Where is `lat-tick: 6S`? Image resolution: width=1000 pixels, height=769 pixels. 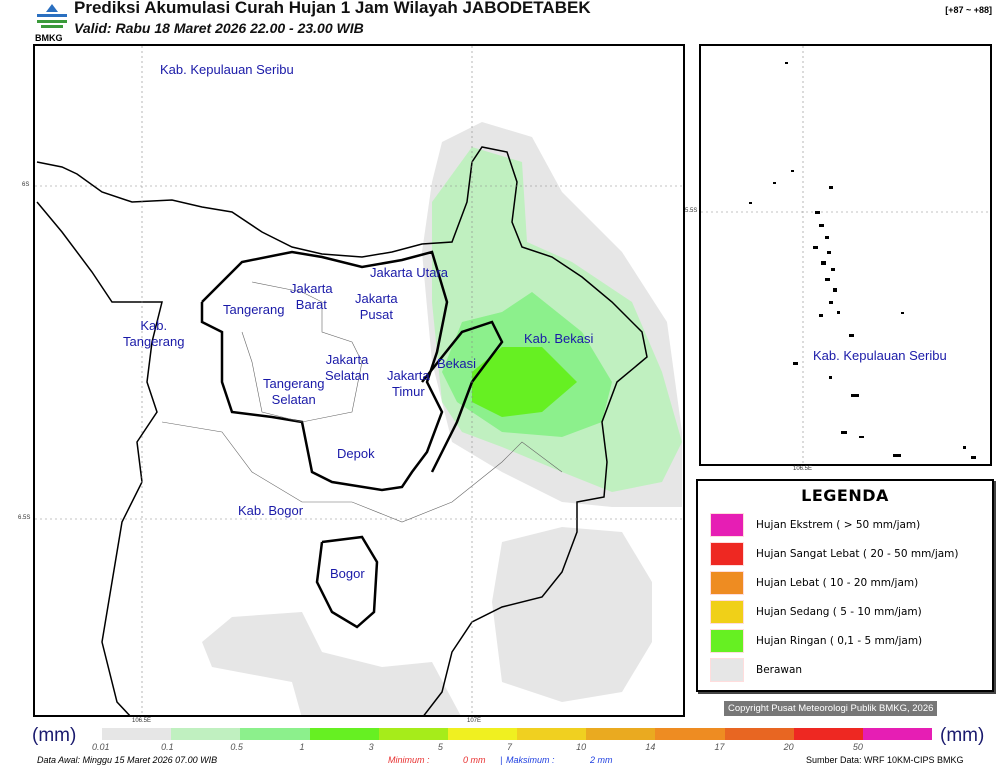 lat-tick: 6S is located at coordinates (26, 185).